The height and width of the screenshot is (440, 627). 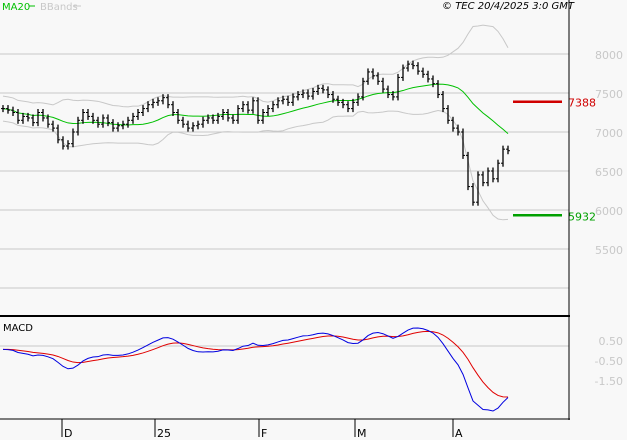 What do you see at coordinates (609, 94) in the screenshot?
I see `y-tick-label: 7500` at bounding box center [609, 94].